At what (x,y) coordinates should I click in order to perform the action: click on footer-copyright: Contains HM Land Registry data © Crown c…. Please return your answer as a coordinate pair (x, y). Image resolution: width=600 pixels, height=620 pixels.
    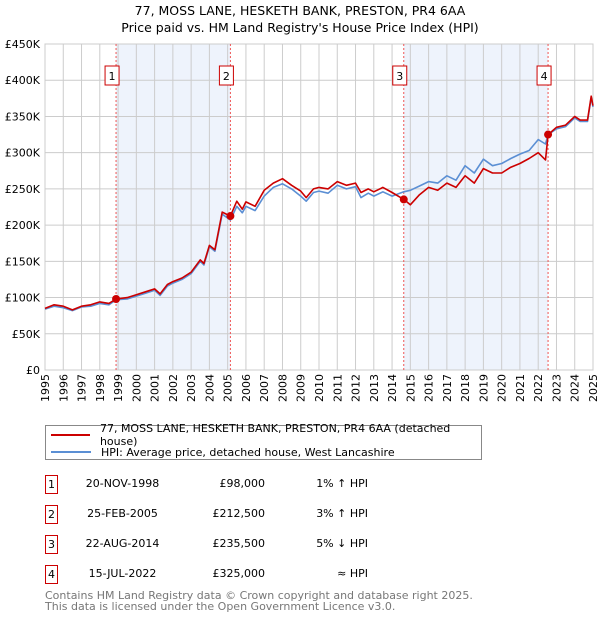
    Looking at the image, I should click on (259, 595).